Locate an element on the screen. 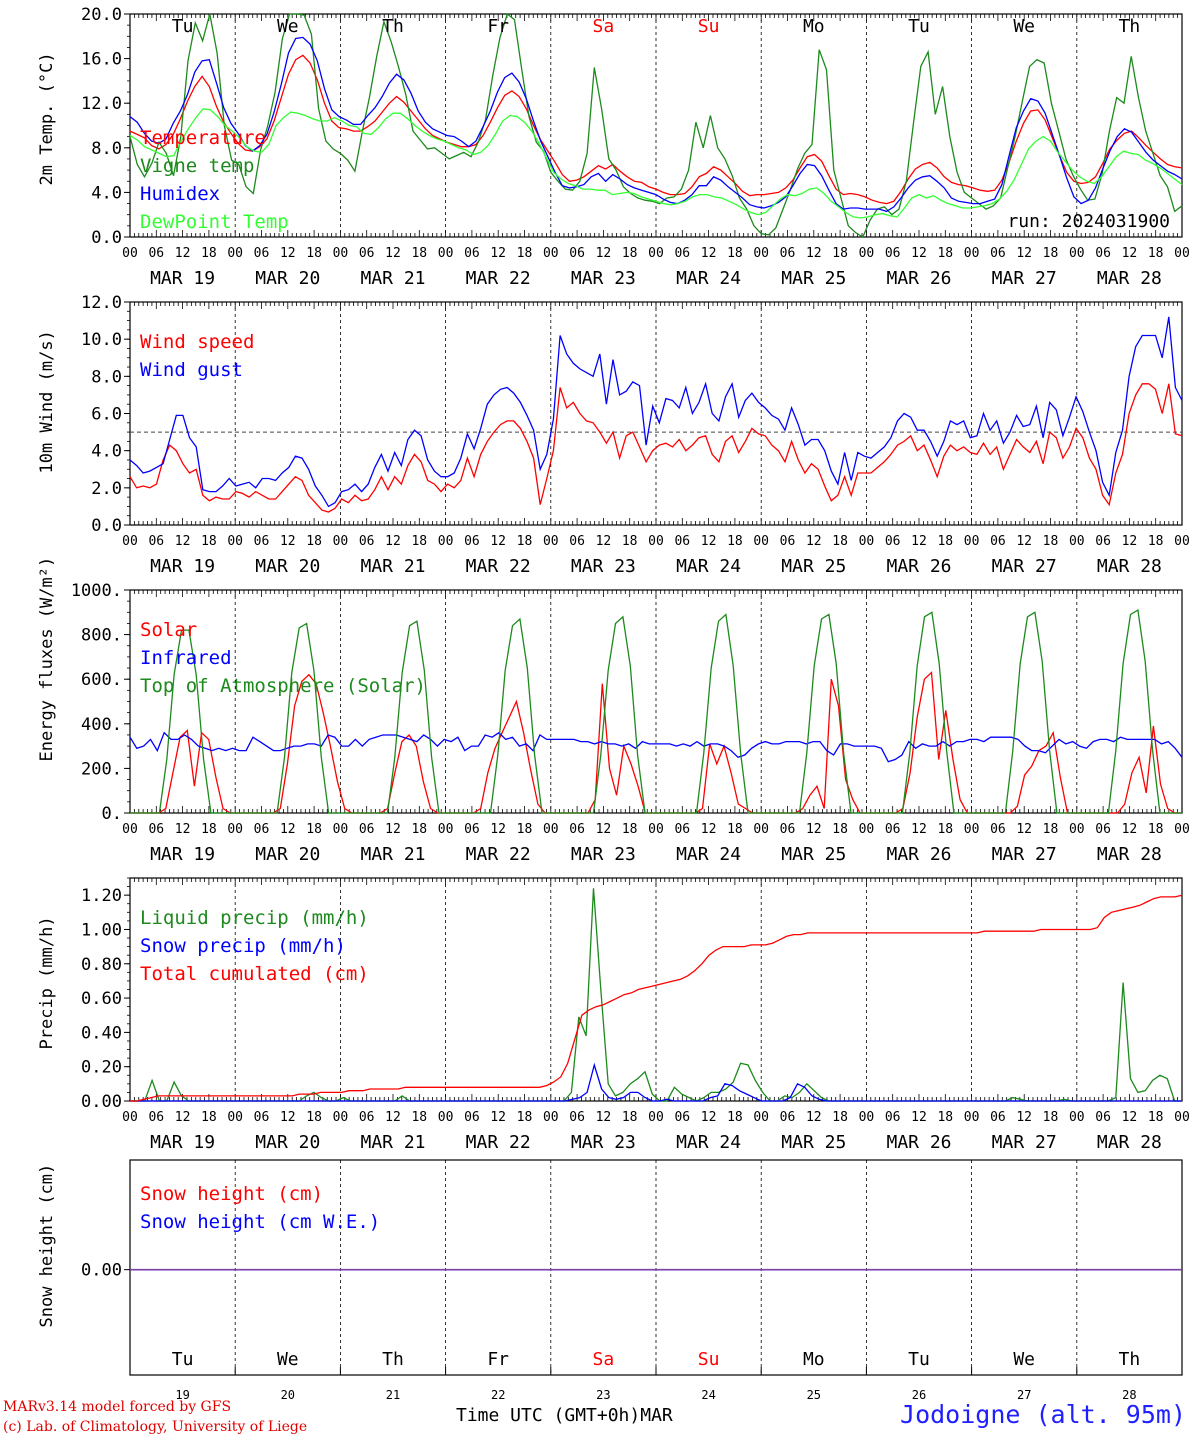 This screenshot has height=1440, width=1194. weekday-label: Fr is located at coordinates (498, 26).